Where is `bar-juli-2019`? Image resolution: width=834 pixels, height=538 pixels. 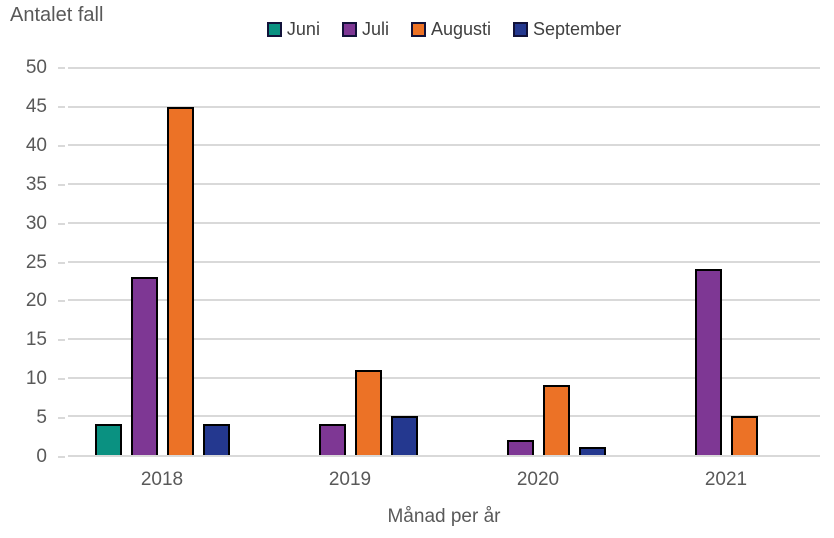
bar-juli-2019 is located at coordinates (332, 439).